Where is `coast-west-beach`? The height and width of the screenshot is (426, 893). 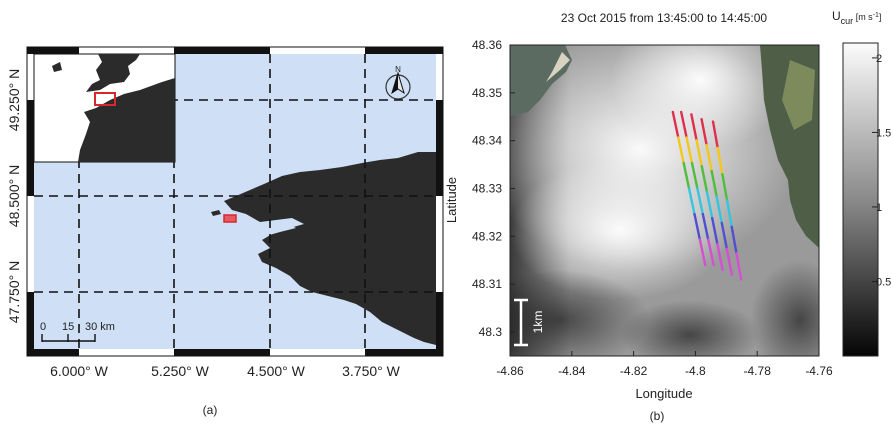
coast-west-beach is located at coordinates (558, 67).